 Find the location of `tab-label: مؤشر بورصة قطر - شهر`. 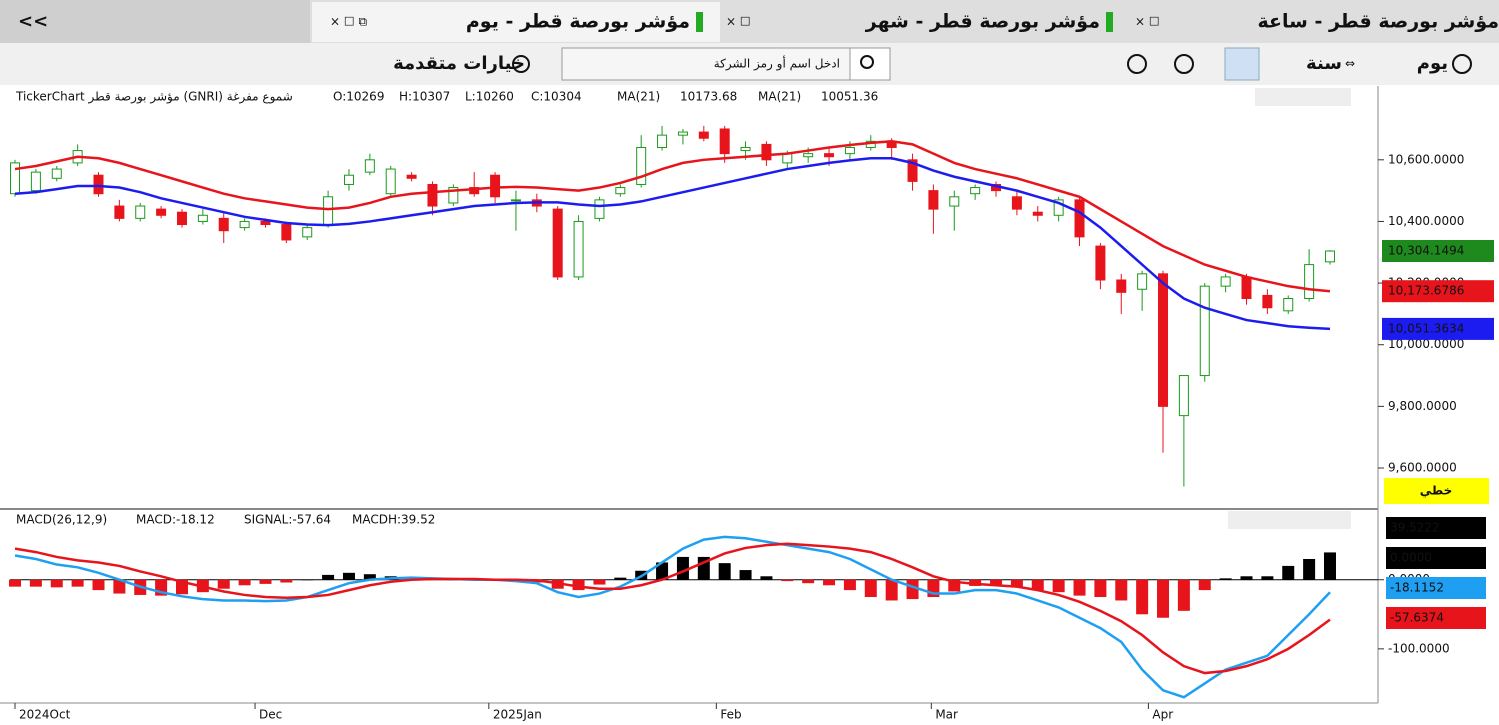

tab-label: مؤشر بورصة قطر - شهر is located at coordinates (982, 22).